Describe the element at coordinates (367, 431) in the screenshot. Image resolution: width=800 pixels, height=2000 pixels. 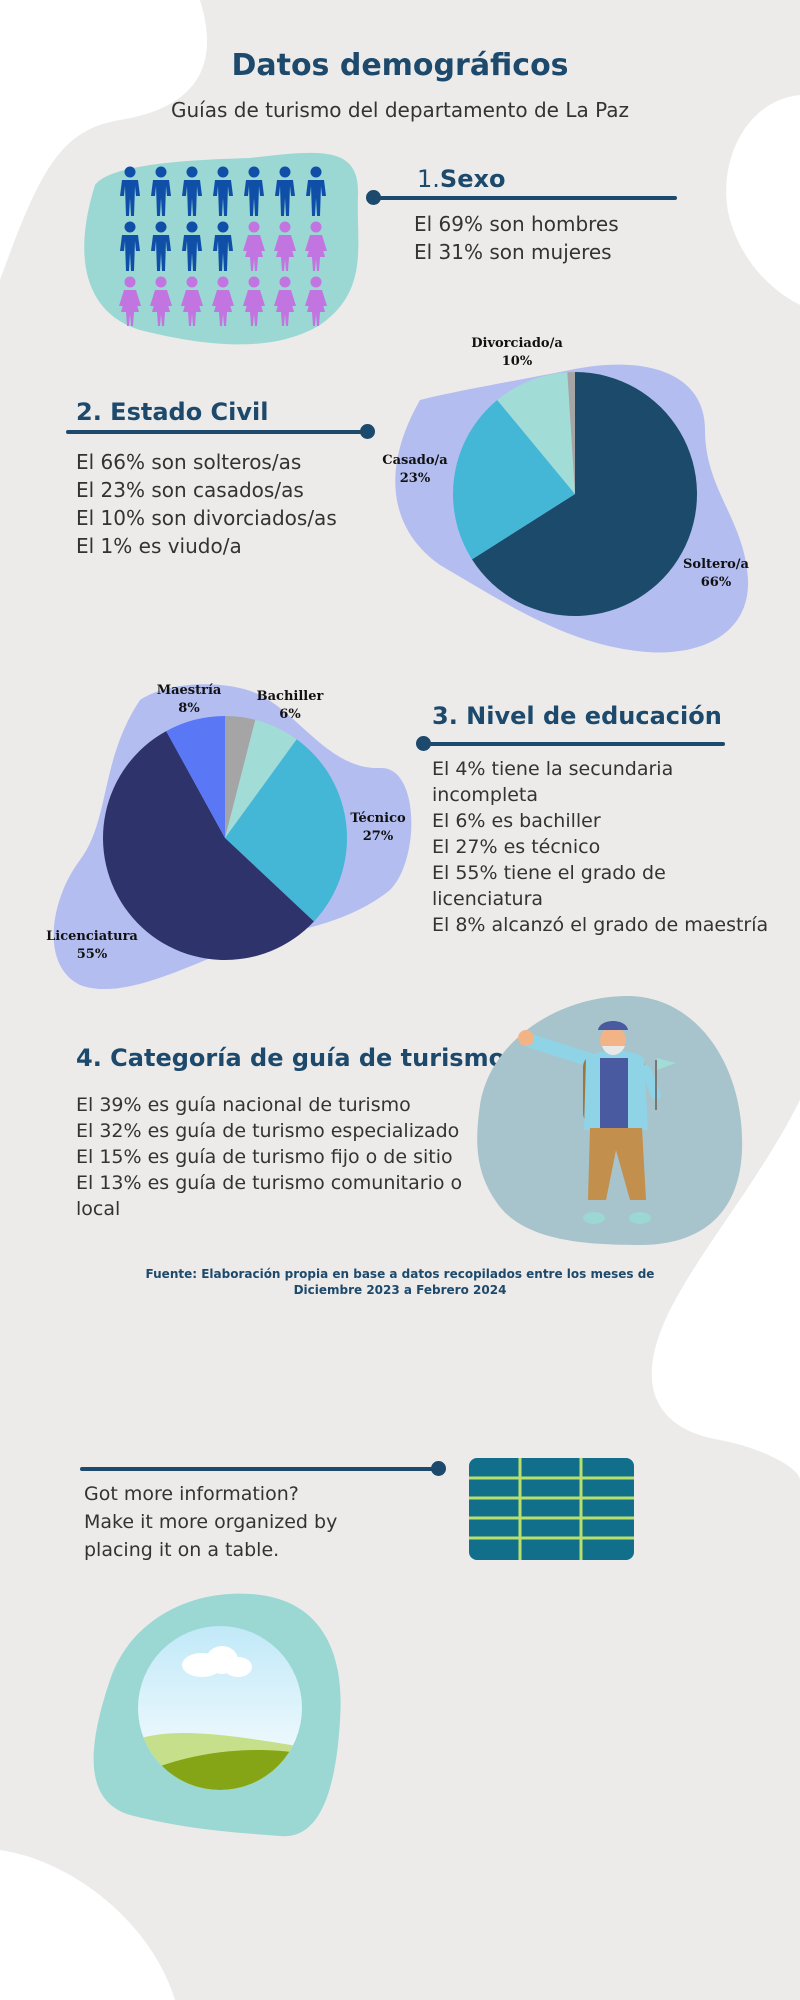
I see `estado-civil-rule-dot` at that location.